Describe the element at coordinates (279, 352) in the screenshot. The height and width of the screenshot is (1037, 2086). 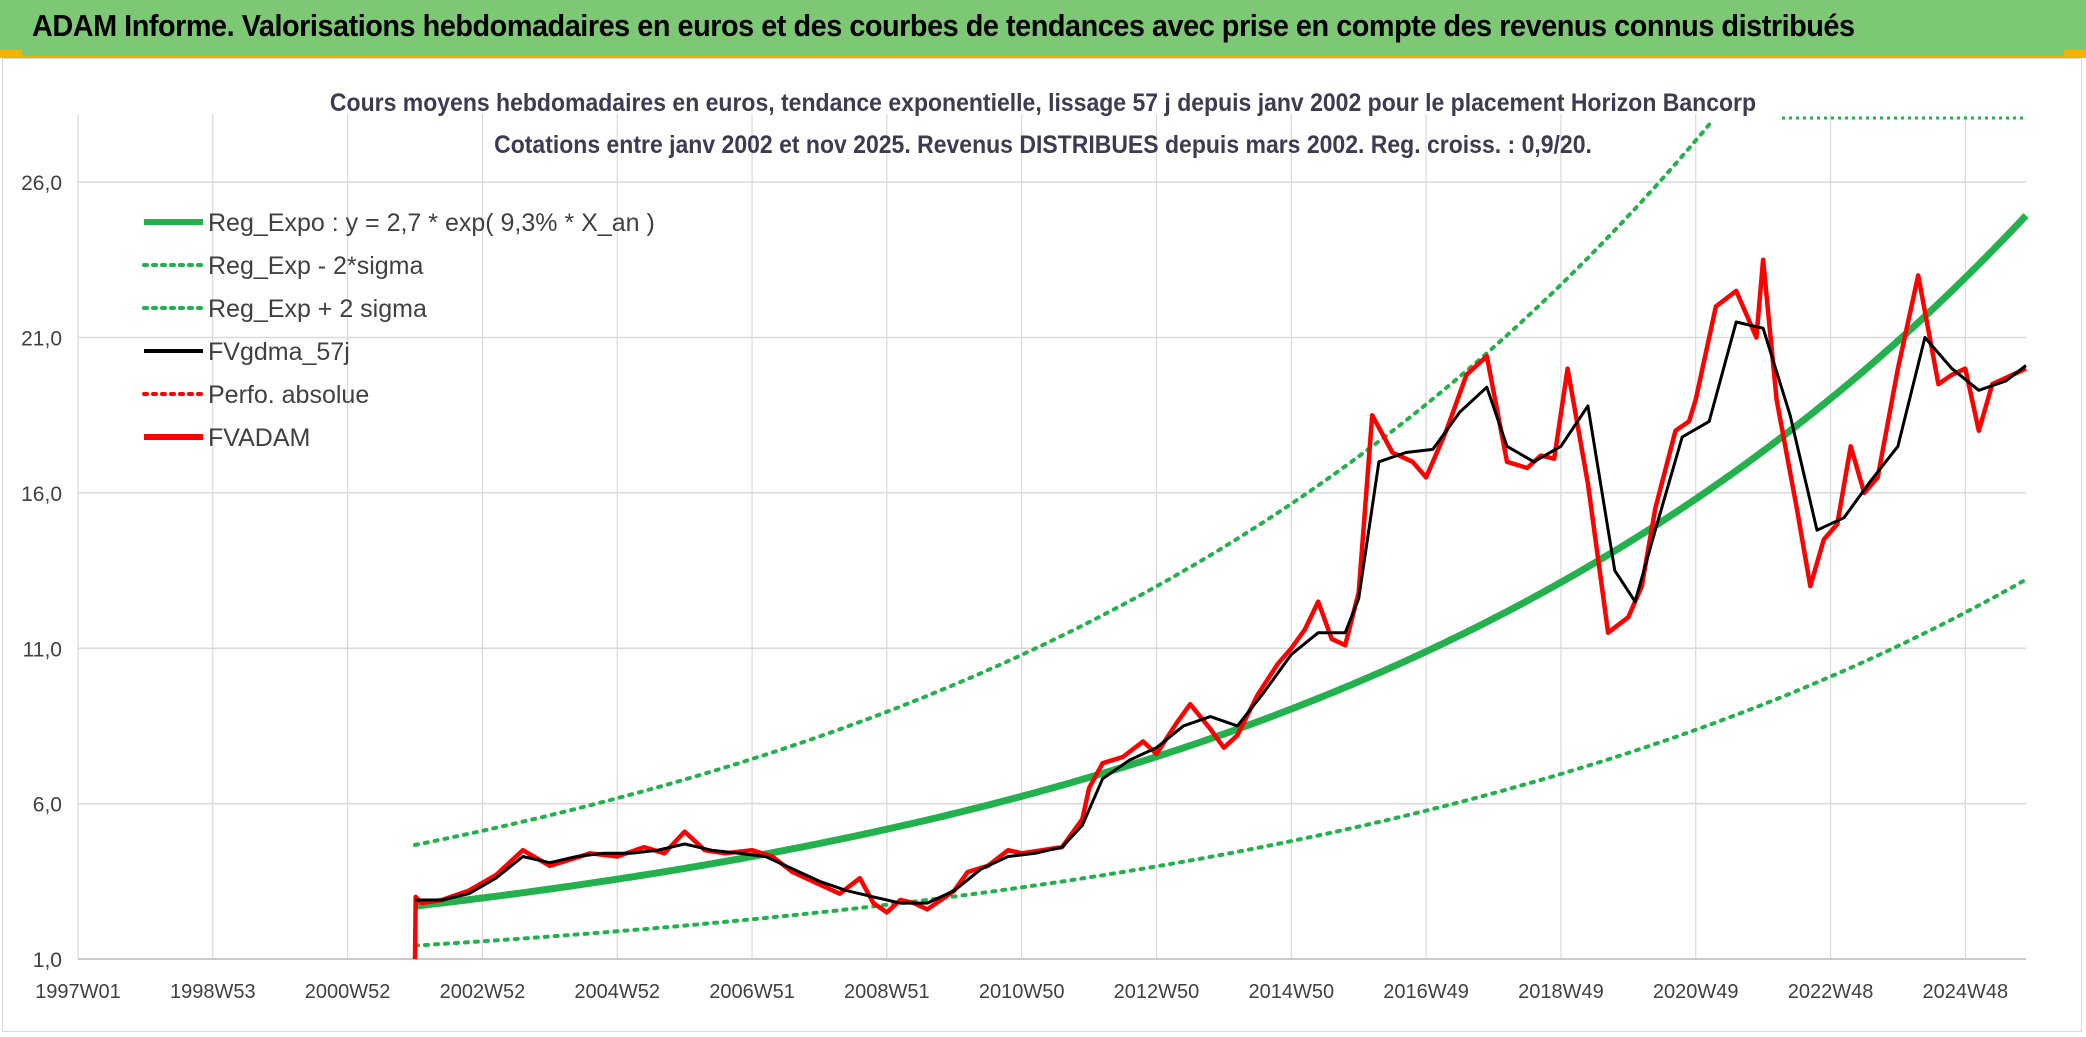
I see `legend-label: FVgdma_57j` at that location.